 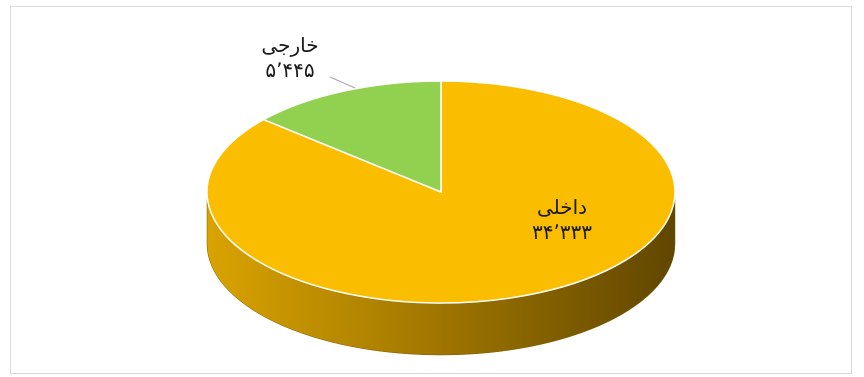 What do you see at coordinates (289, 70) in the screenshot?
I see `slice-value-khareji: ۵٬۴۴۵` at bounding box center [289, 70].